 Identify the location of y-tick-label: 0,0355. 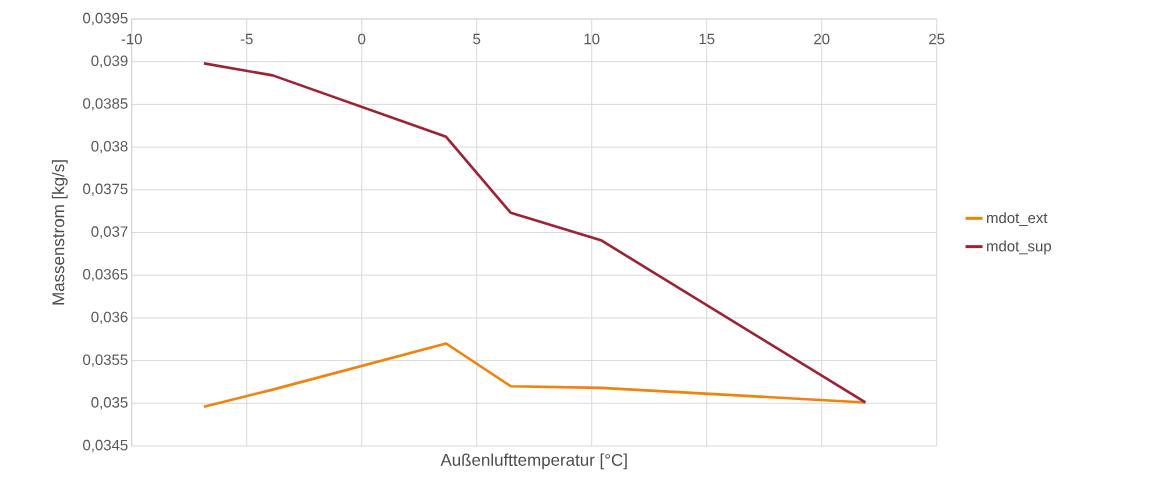
(105, 360).